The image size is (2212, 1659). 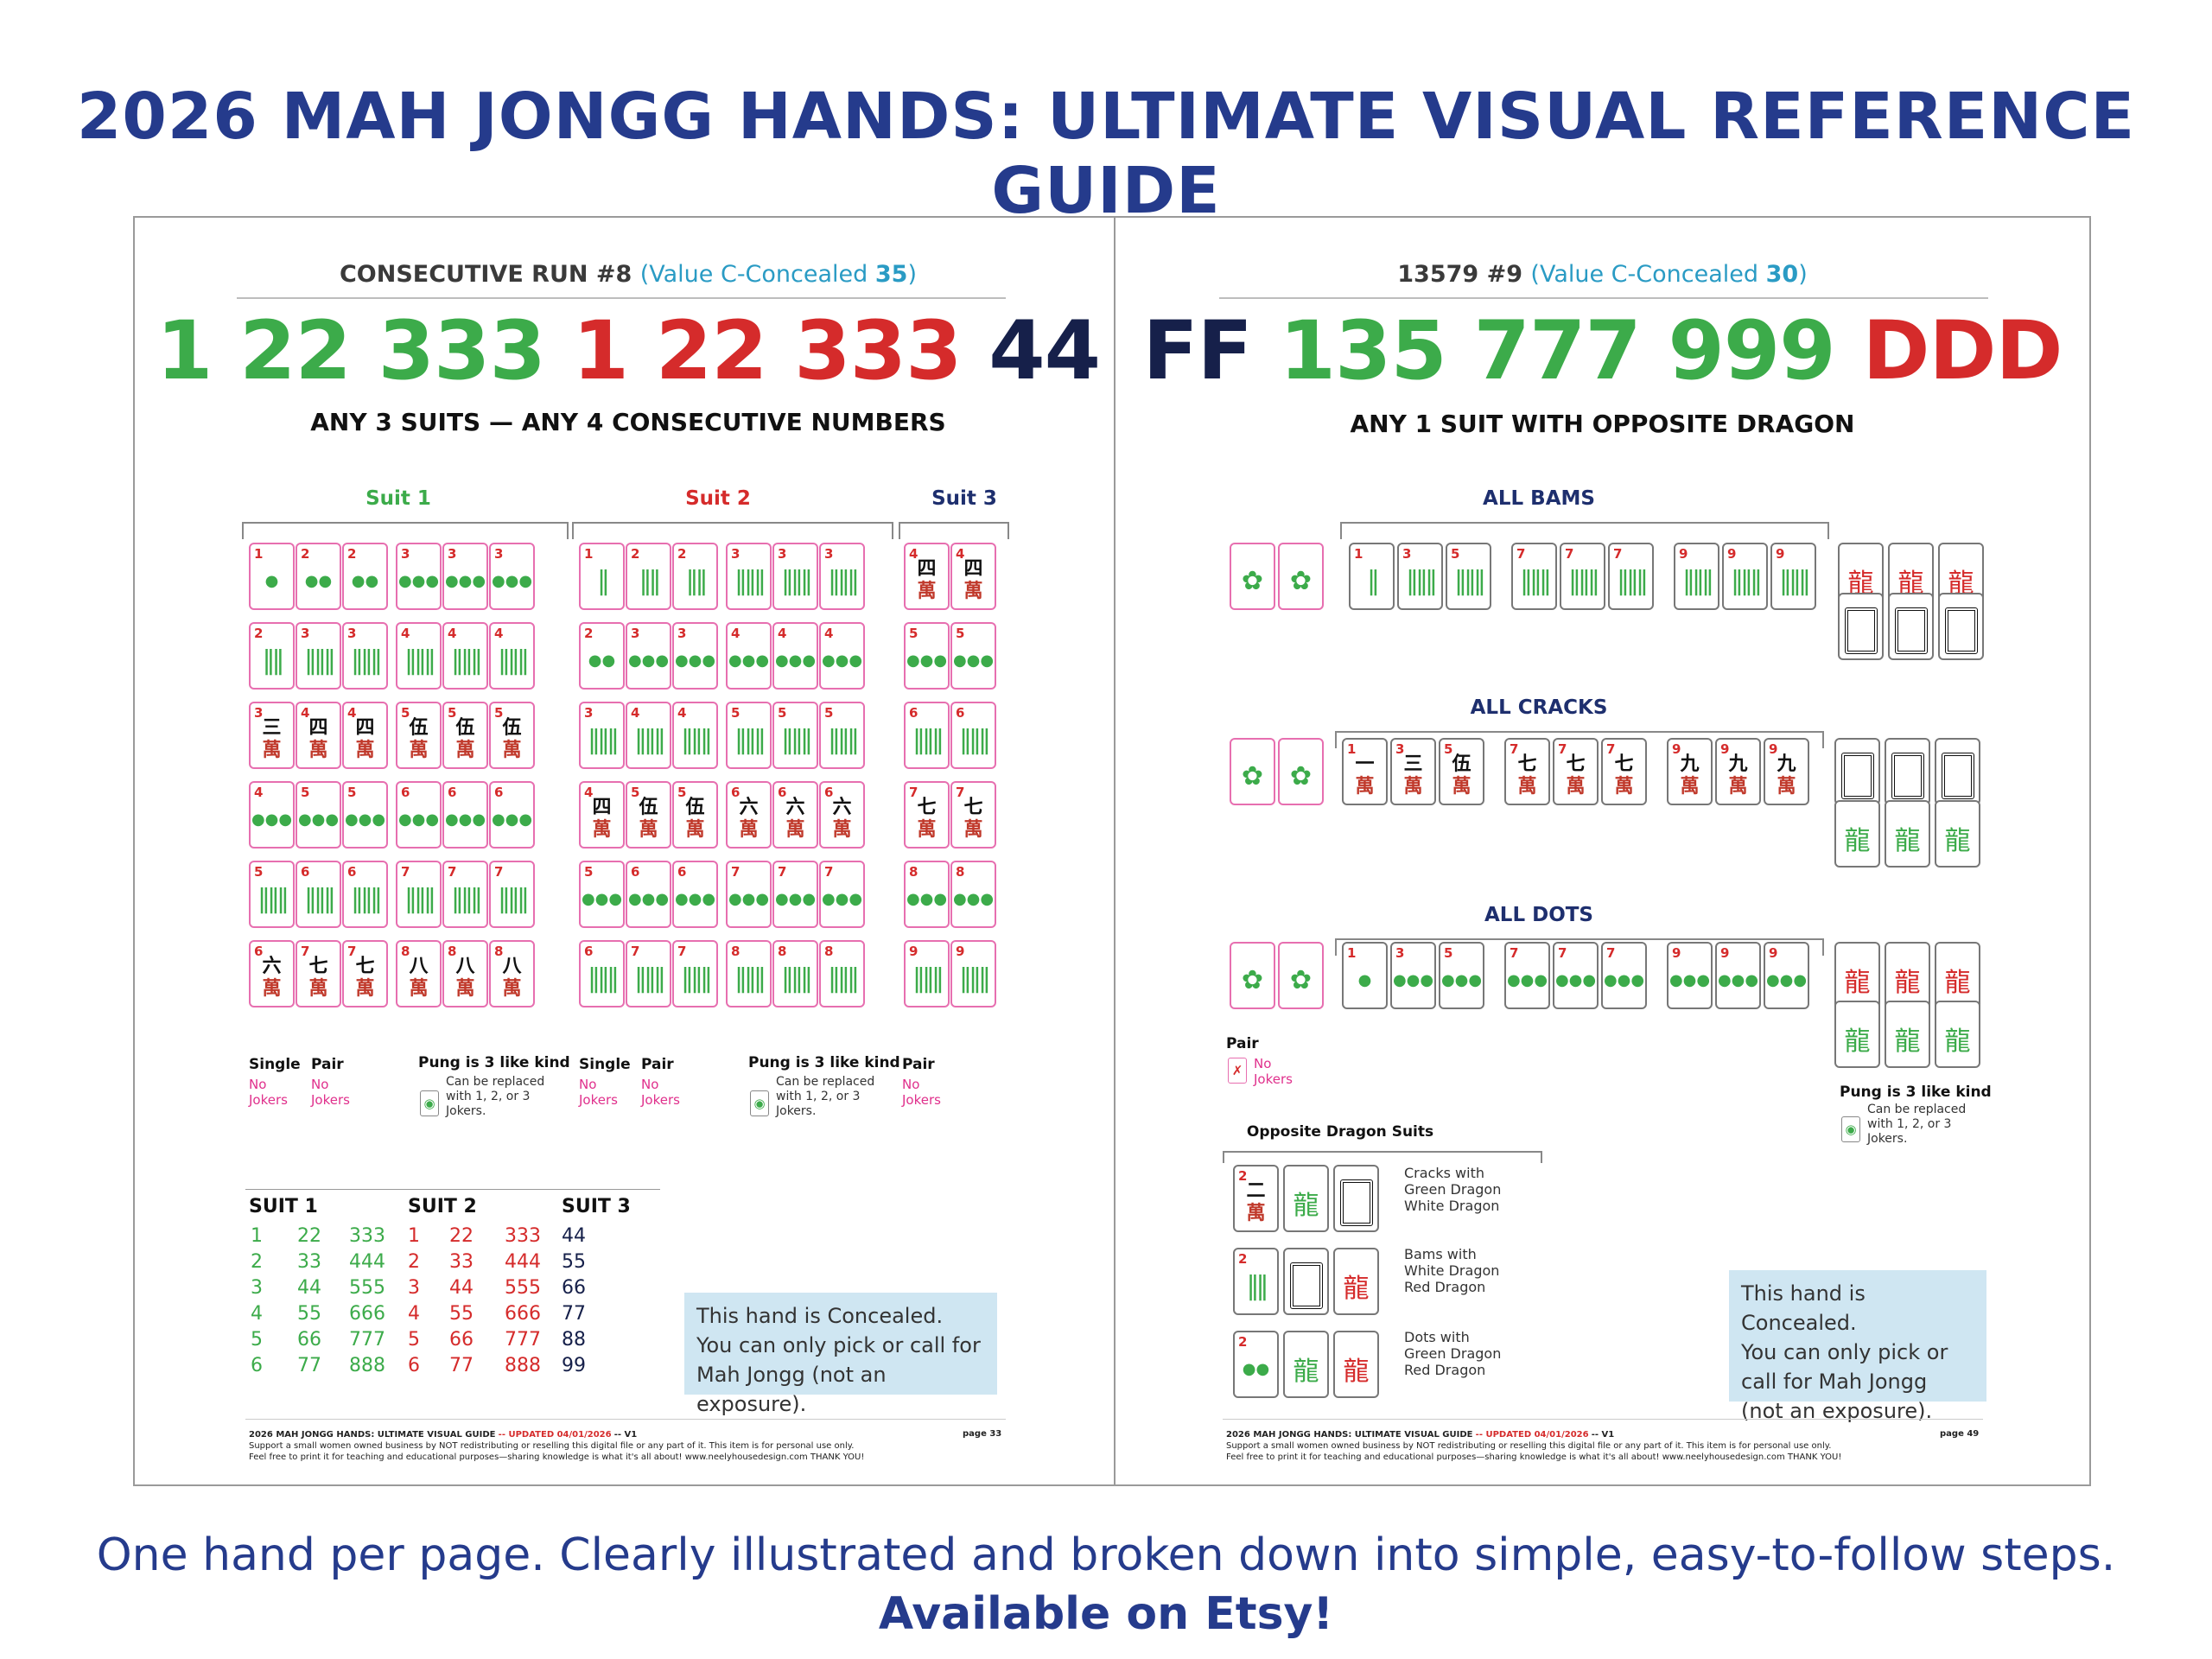 What do you see at coordinates (405, 530) in the screenshot?
I see `suit1-bracket` at bounding box center [405, 530].